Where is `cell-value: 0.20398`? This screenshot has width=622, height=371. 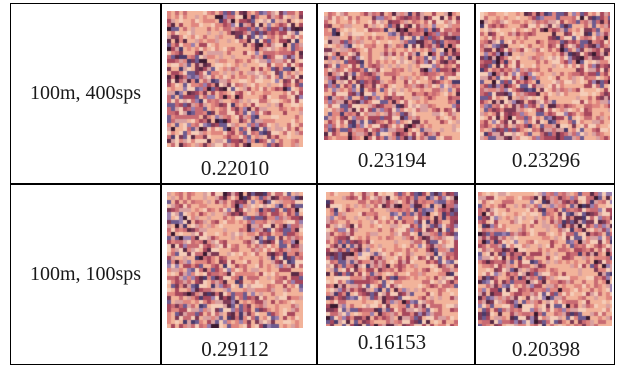 cell-value: 0.20398 is located at coordinates (546, 349).